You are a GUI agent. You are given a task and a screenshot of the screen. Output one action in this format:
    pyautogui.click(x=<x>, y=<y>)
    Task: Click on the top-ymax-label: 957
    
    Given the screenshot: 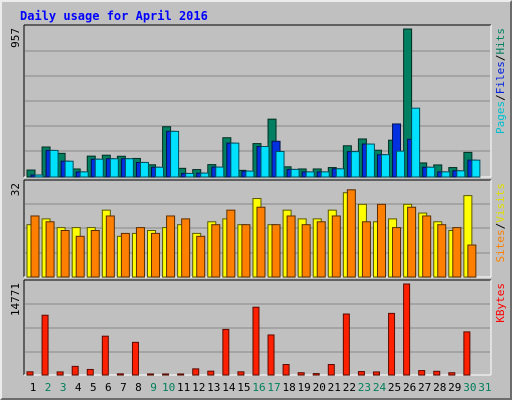 What is the action you would take?
    pyautogui.click(x=15, y=38)
    